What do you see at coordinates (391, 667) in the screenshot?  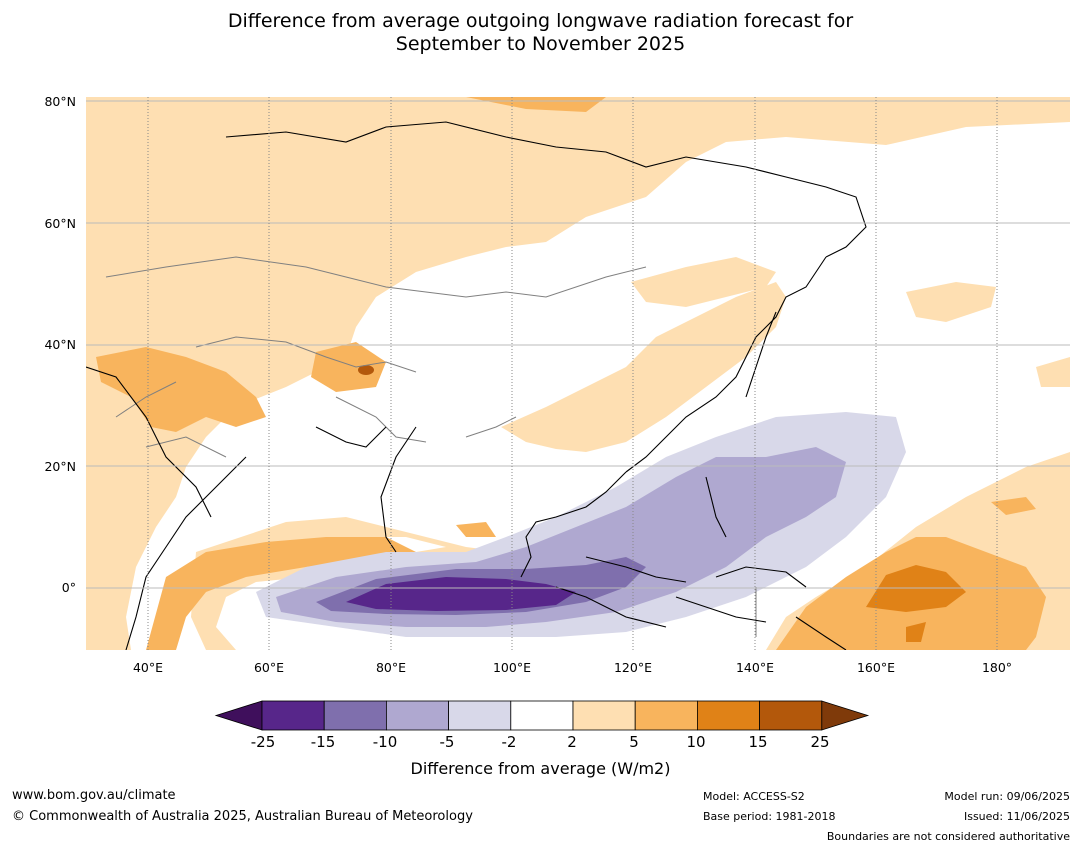 I see `lon-label-80e: 80°E` at bounding box center [391, 667].